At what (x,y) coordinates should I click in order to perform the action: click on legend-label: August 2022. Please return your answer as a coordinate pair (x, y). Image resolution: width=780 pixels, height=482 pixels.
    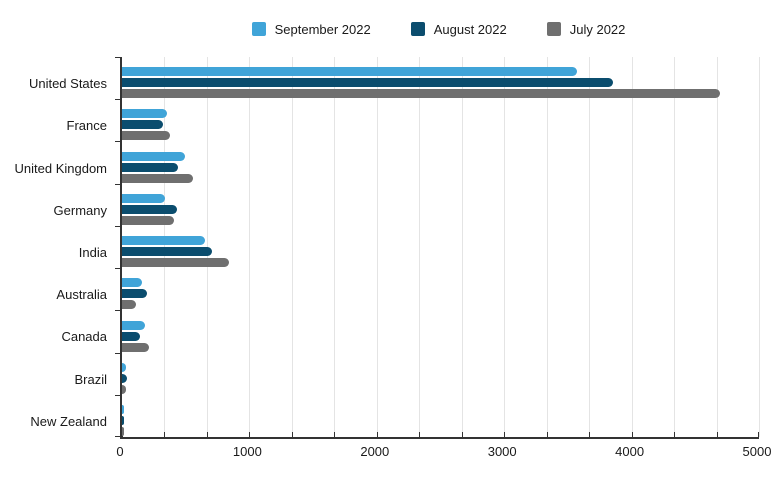
    Looking at the image, I should click on (470, 29).